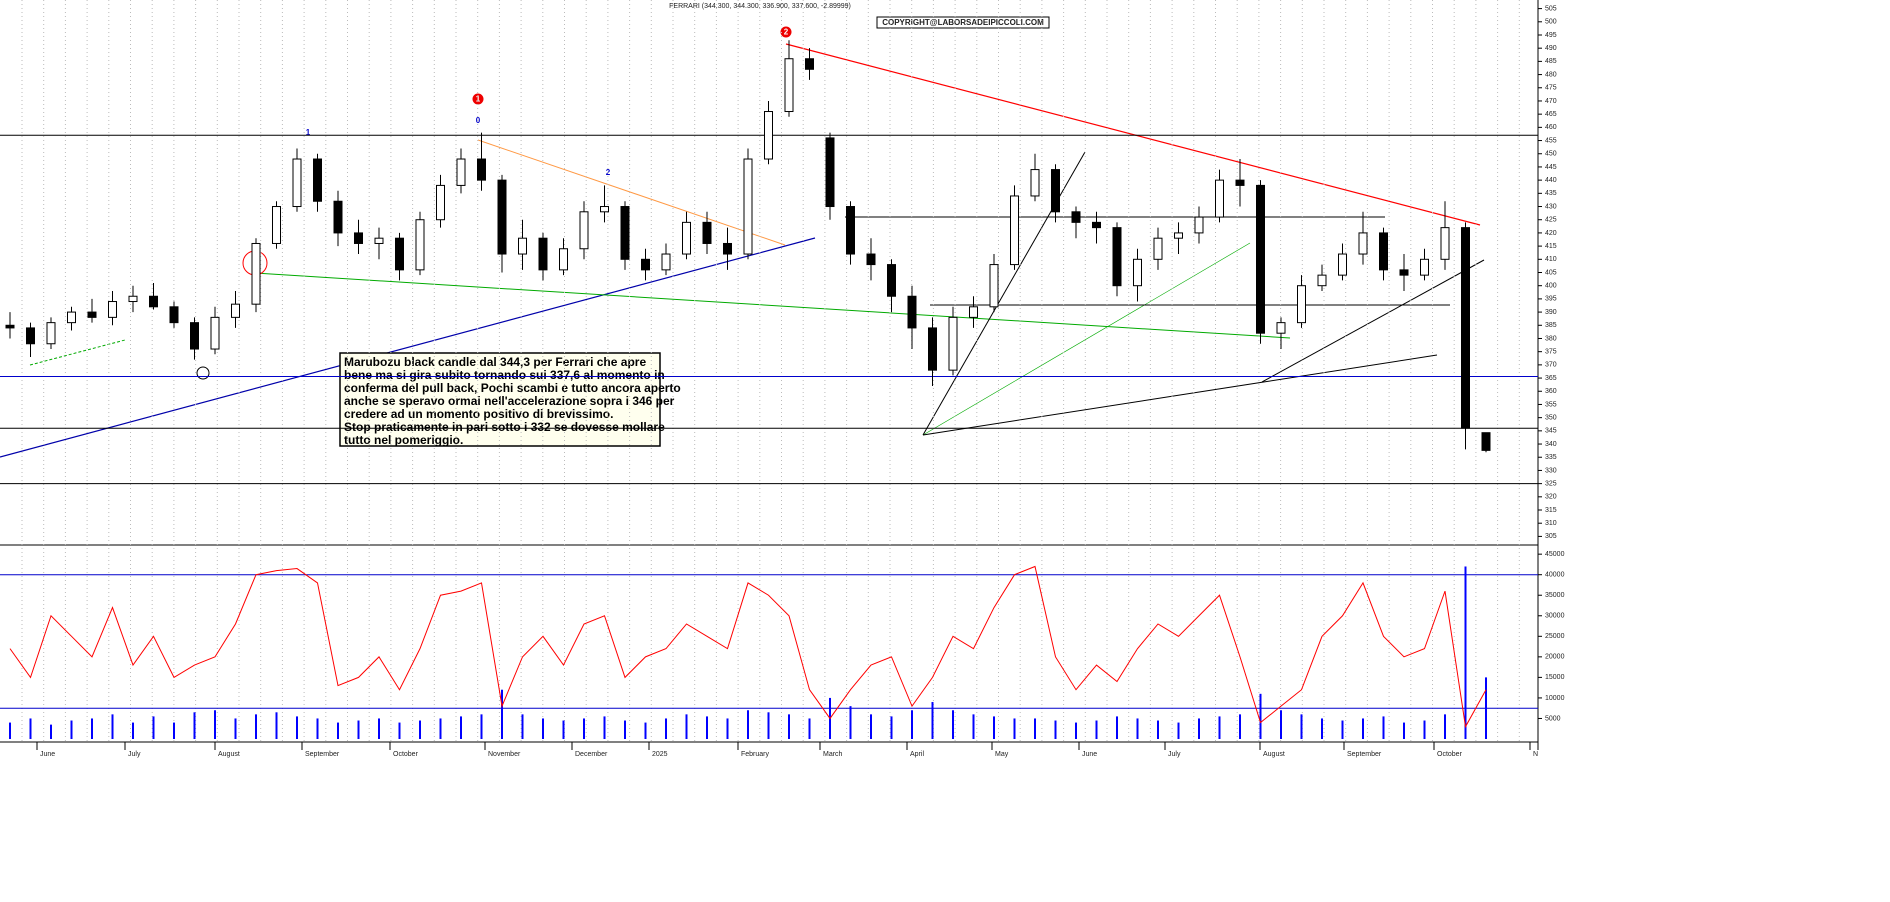 The height and width of the screenshot is (902, 1890). Describe the element at coordinates (1551, 206) in the screenshot. I see `y-tick-label: 430` at that location.